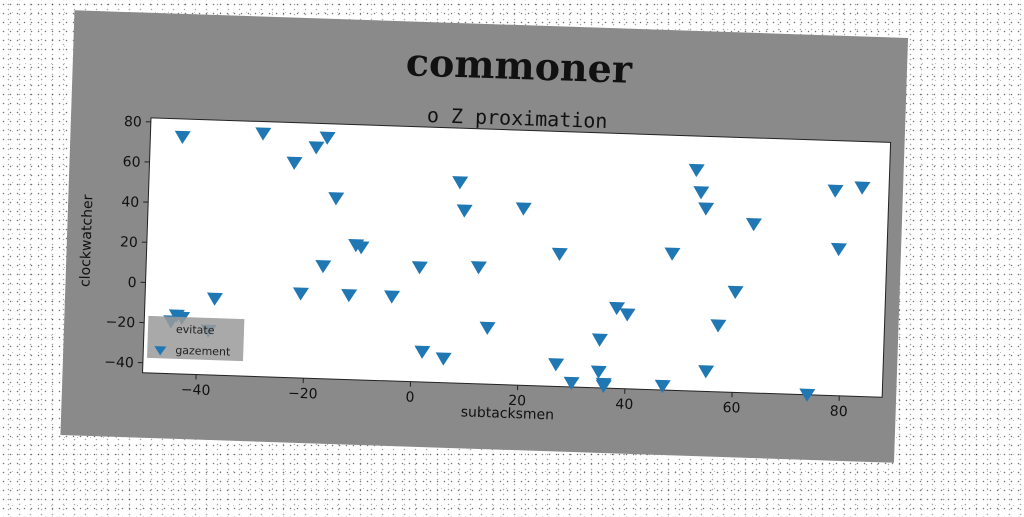 The image size is (1024, 517). What do you see at coordinates (839, 412) in the screenshot?
I see `x-tick-label: 80` at bounding box center [839, 412].